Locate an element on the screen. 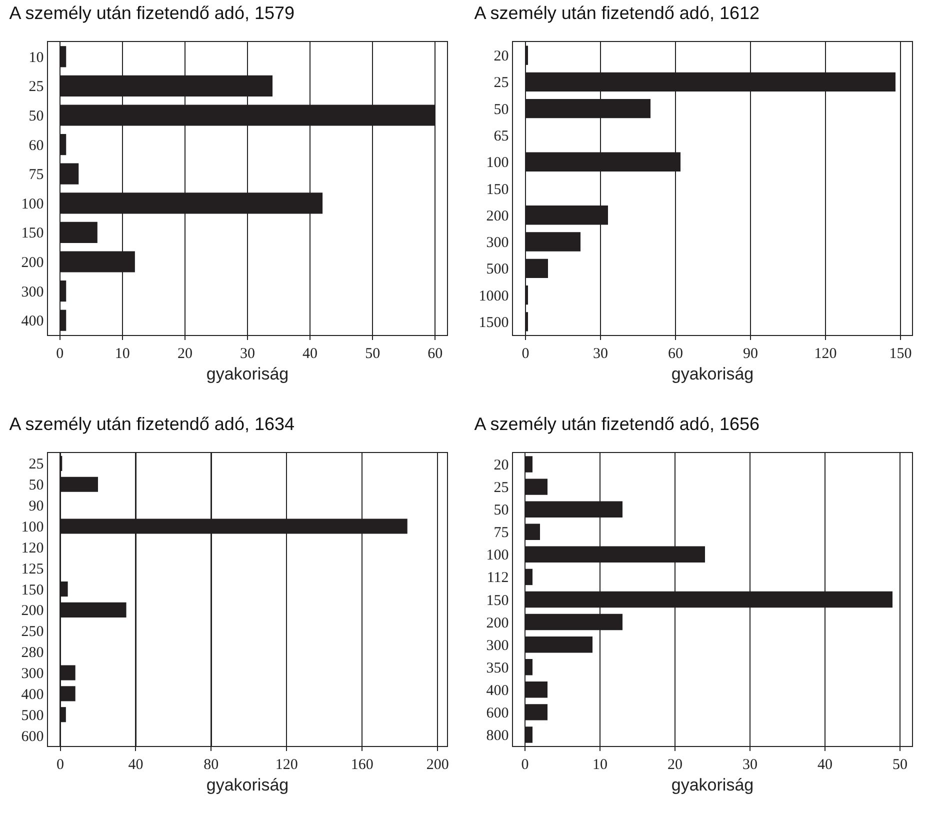 This screenshot has height=822, width=931. y-tick-label: 65 is located at coordinates (501, 136).